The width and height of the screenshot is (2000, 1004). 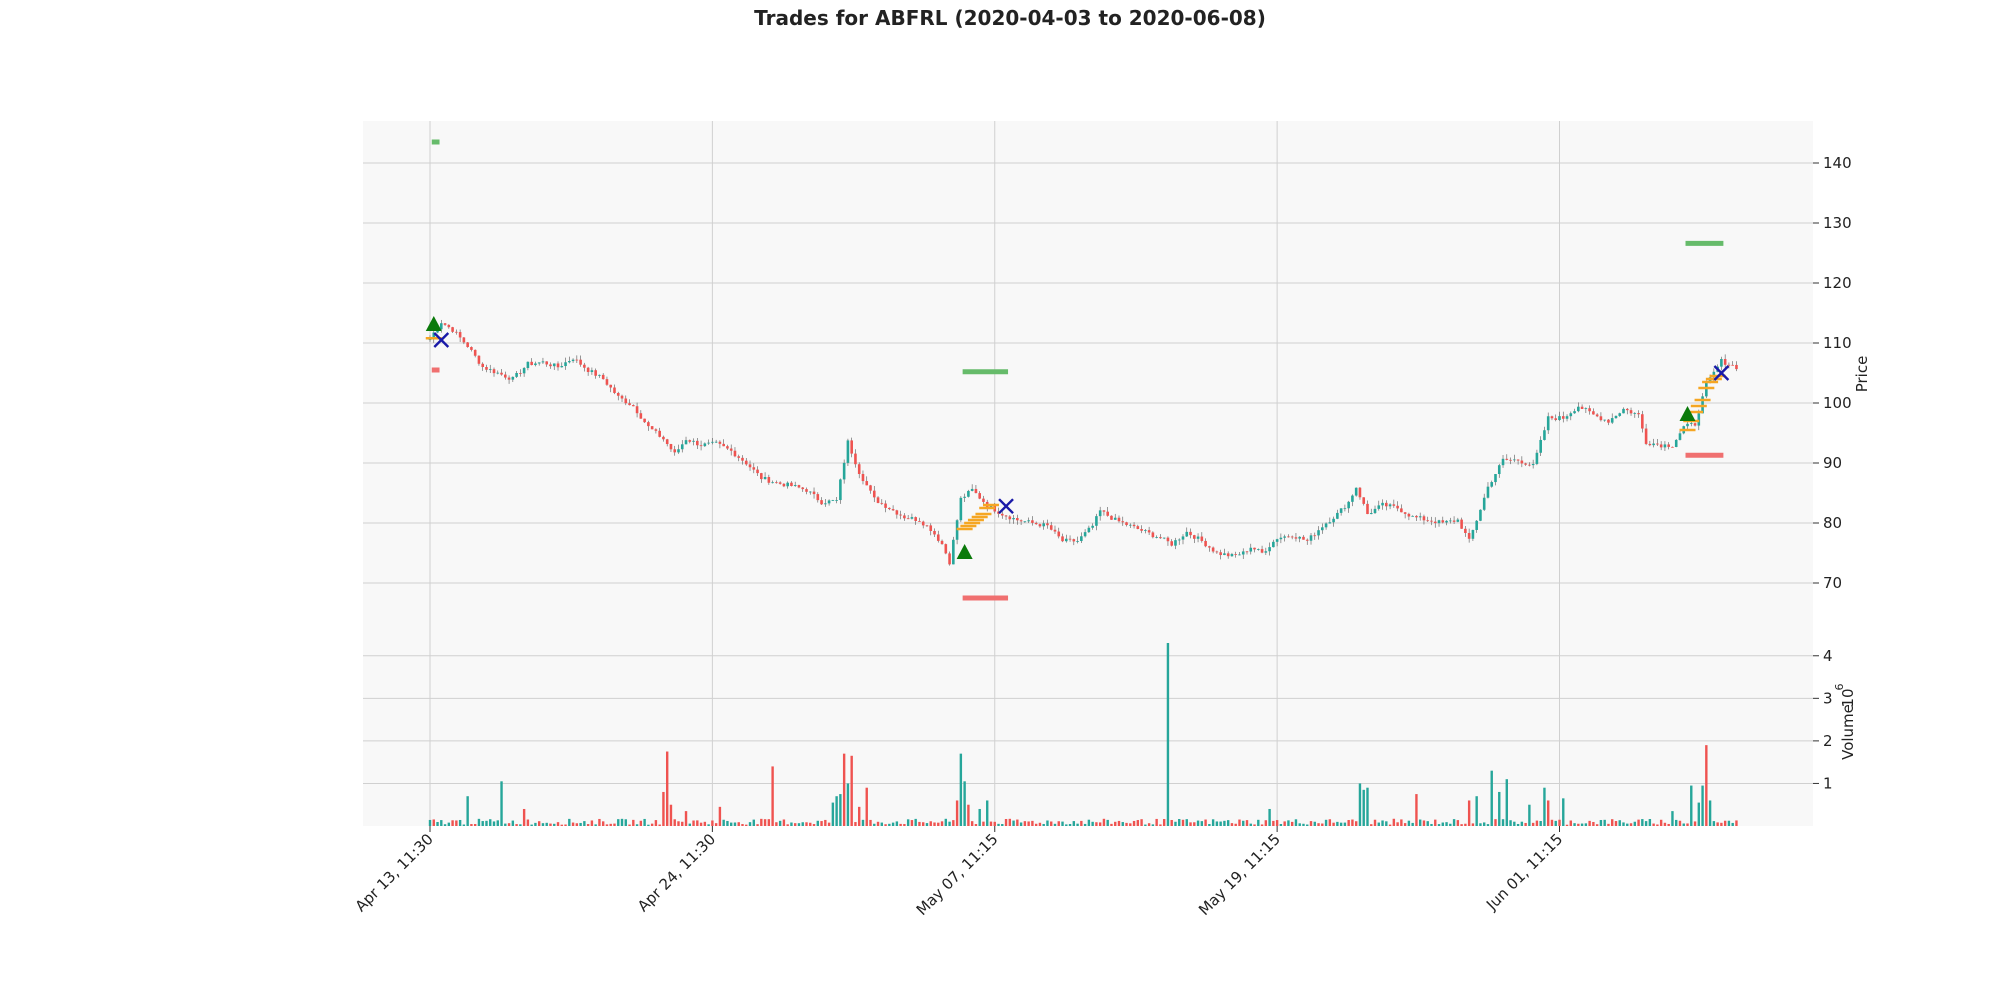 What do you see at coordinates (1687, 413) in the screenshot?
I see `buy-marker` at bounding box center [1687, 413].